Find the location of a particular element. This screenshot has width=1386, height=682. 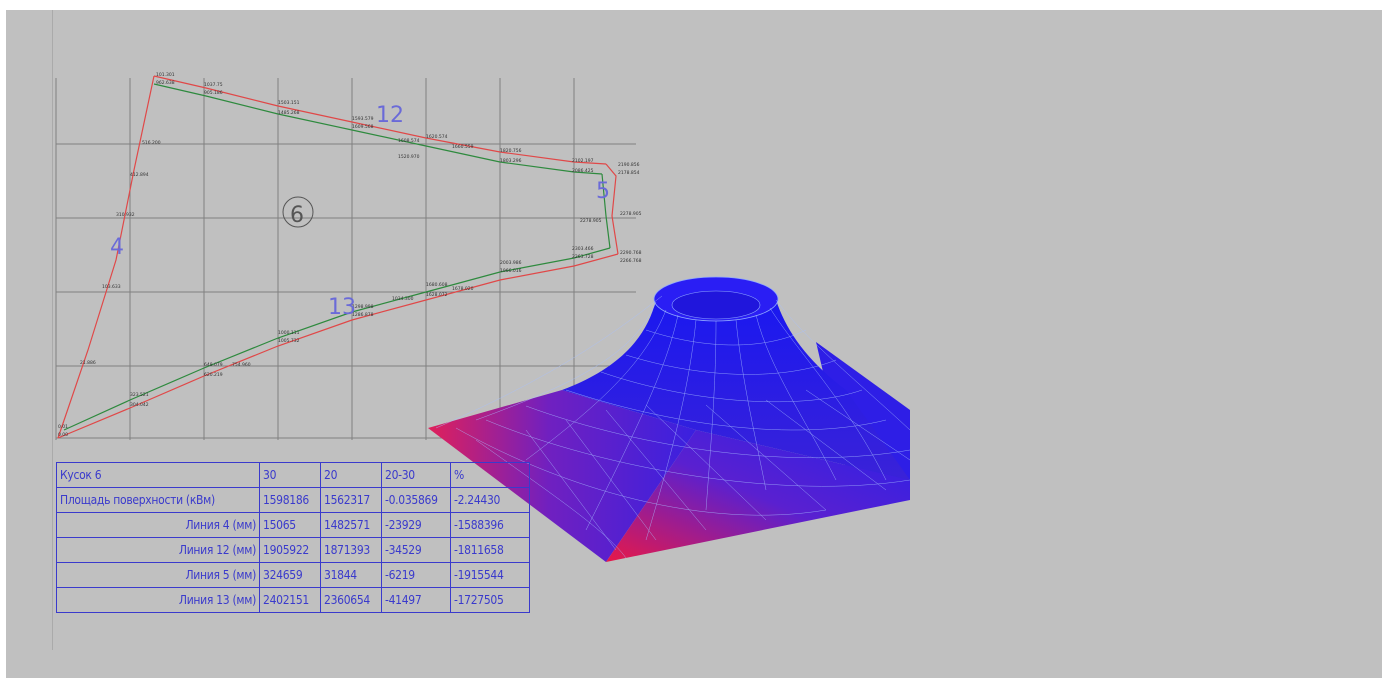

line-label-12: 12 is located at coordinates (390, 115).